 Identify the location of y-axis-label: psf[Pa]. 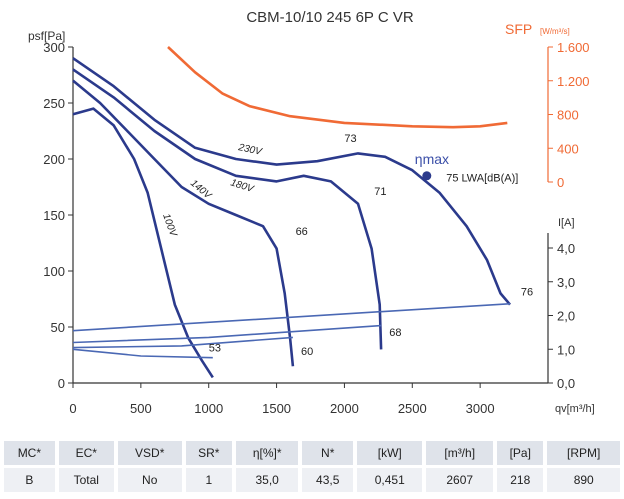
(46, 36).